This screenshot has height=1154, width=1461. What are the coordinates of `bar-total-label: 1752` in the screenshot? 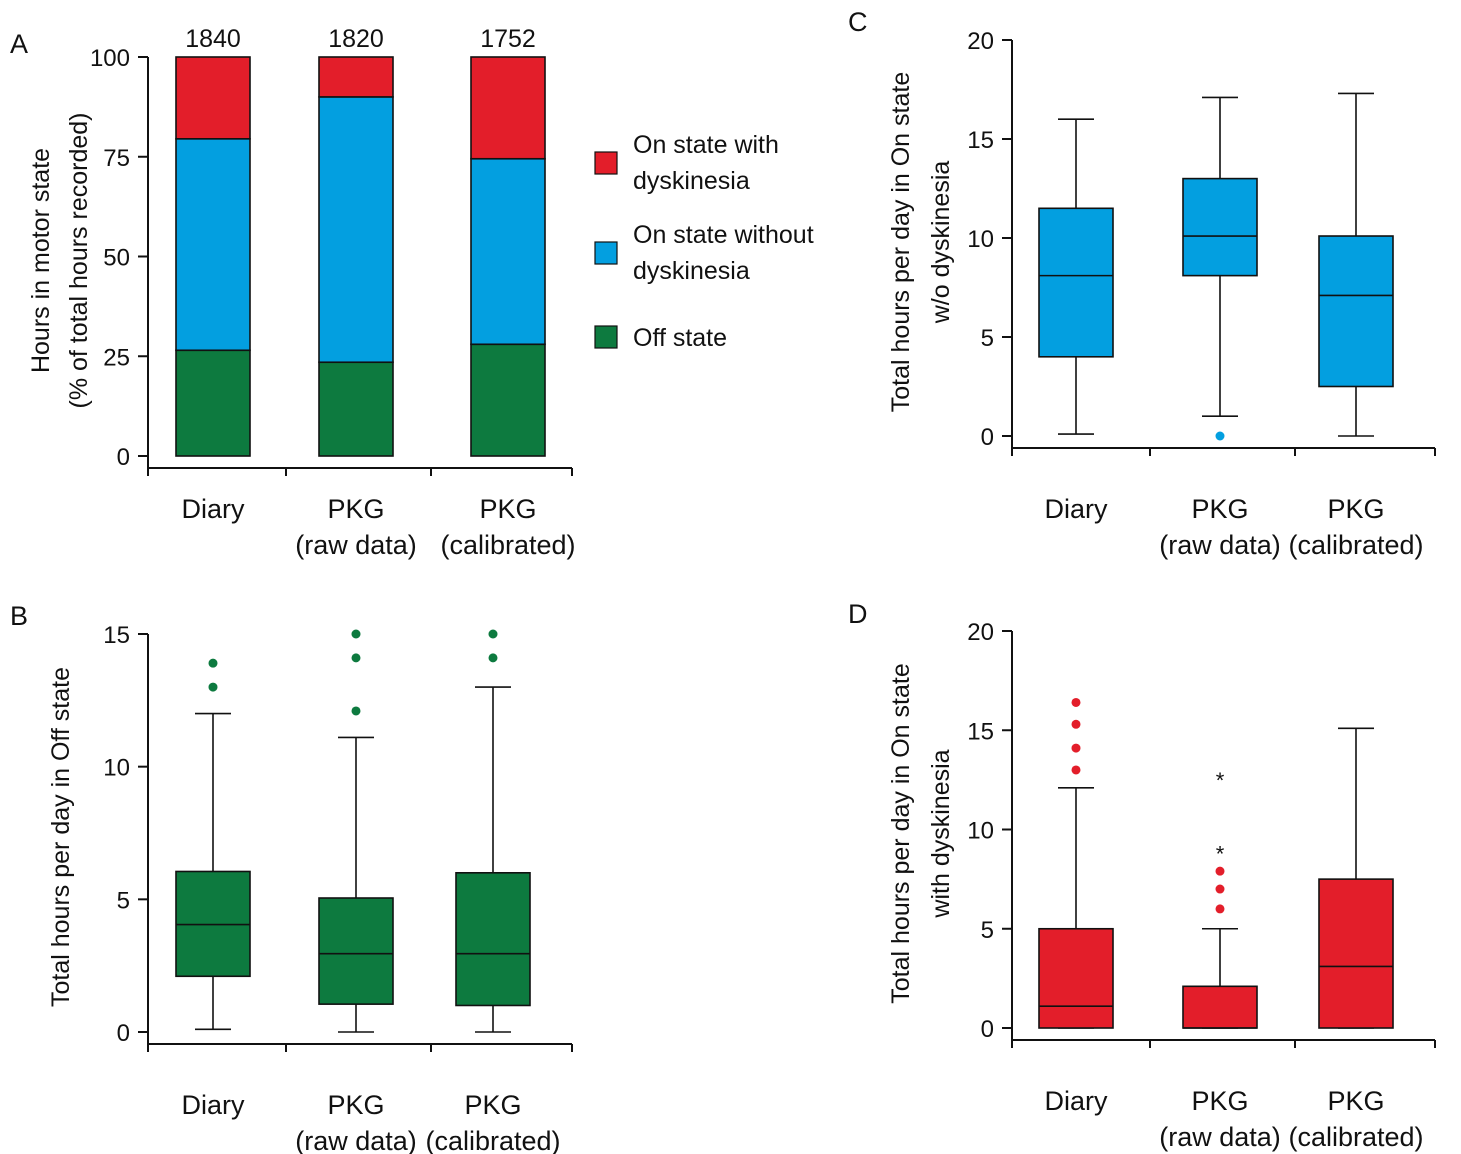 It's located at (508, 39).